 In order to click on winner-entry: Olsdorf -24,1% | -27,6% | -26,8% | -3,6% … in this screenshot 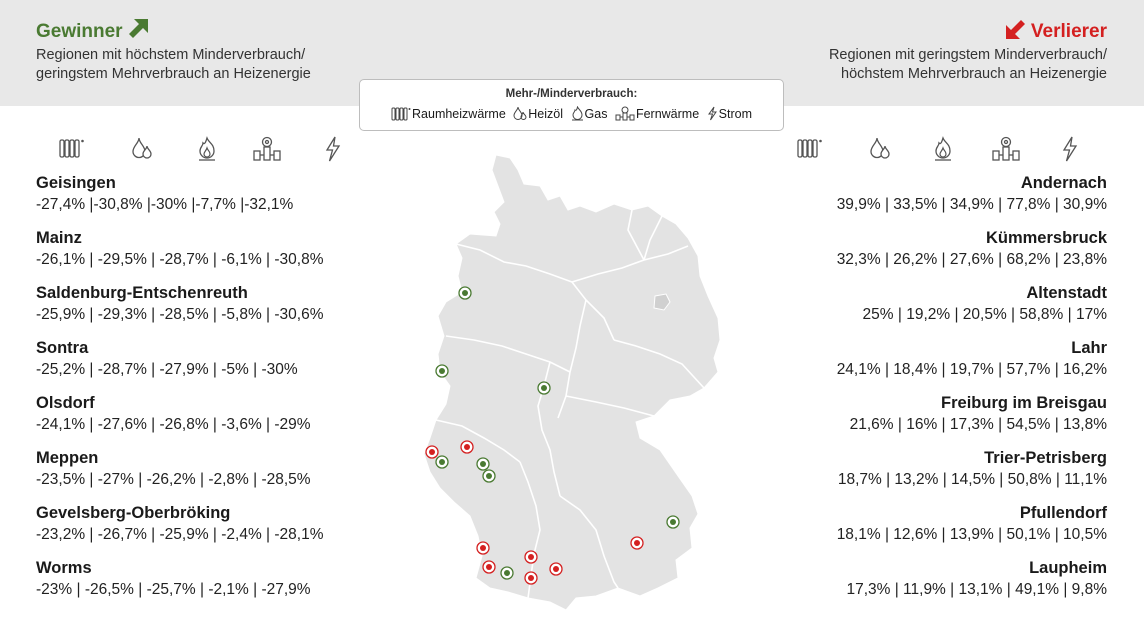, I will do `click(180, 420)`.